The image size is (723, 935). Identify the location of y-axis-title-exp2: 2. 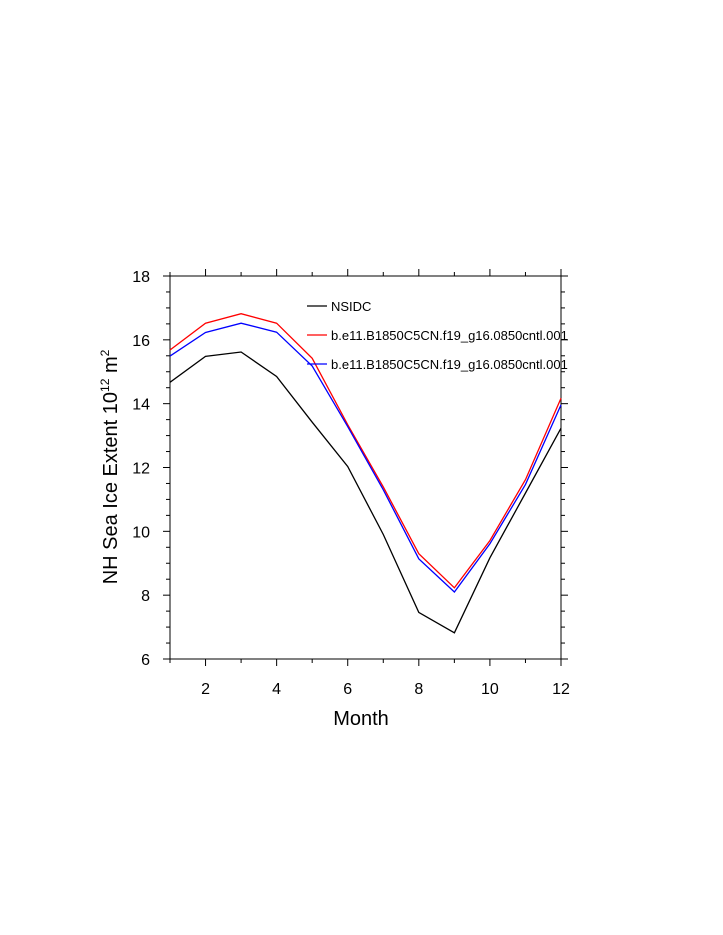
(105, 352).